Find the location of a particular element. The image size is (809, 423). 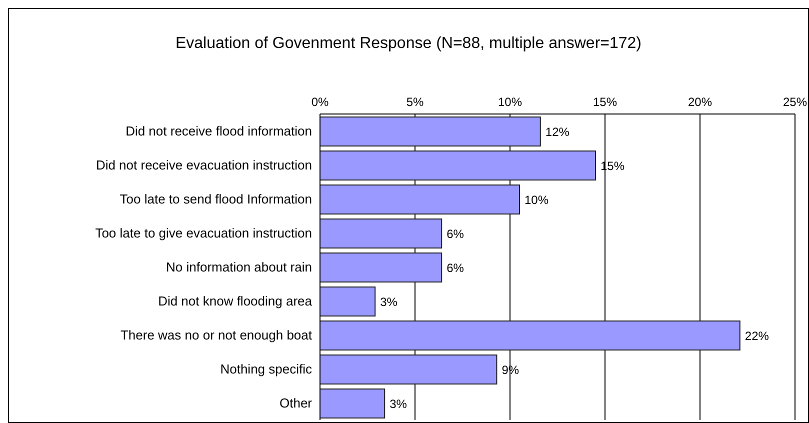

y-tick-label: No information about rain is located at coordinates (239, 267).